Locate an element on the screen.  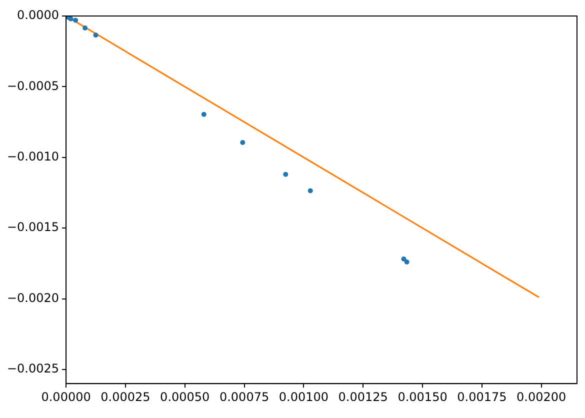
x-tick-label: 0.00200 is located at coordinates (541, 397).